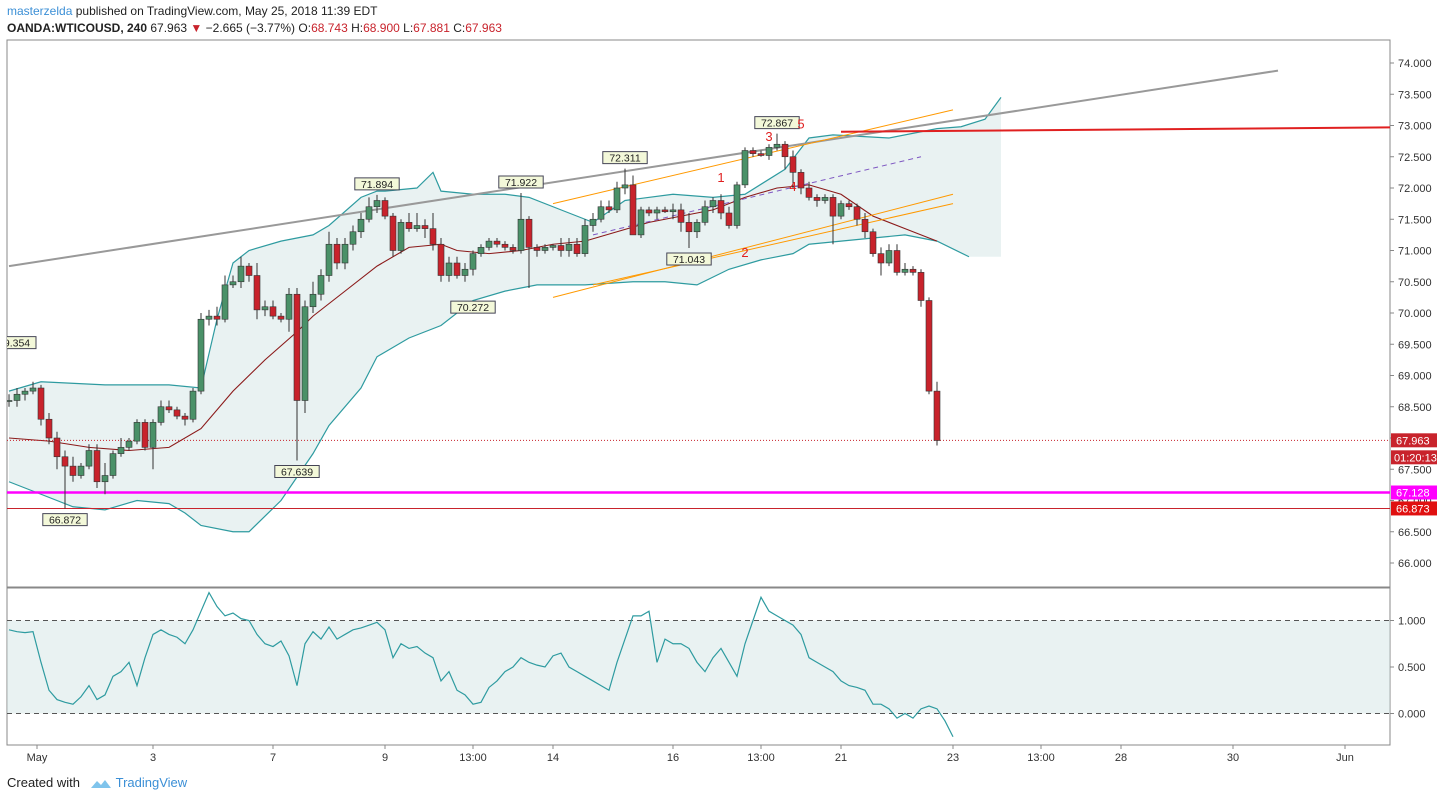 This screenshot has height=801, width=1442. What do you see at coordinates (1415, 283) in the screenshot?
I see `price-tick-label: 70.500` at bounding box center [1415, 283].